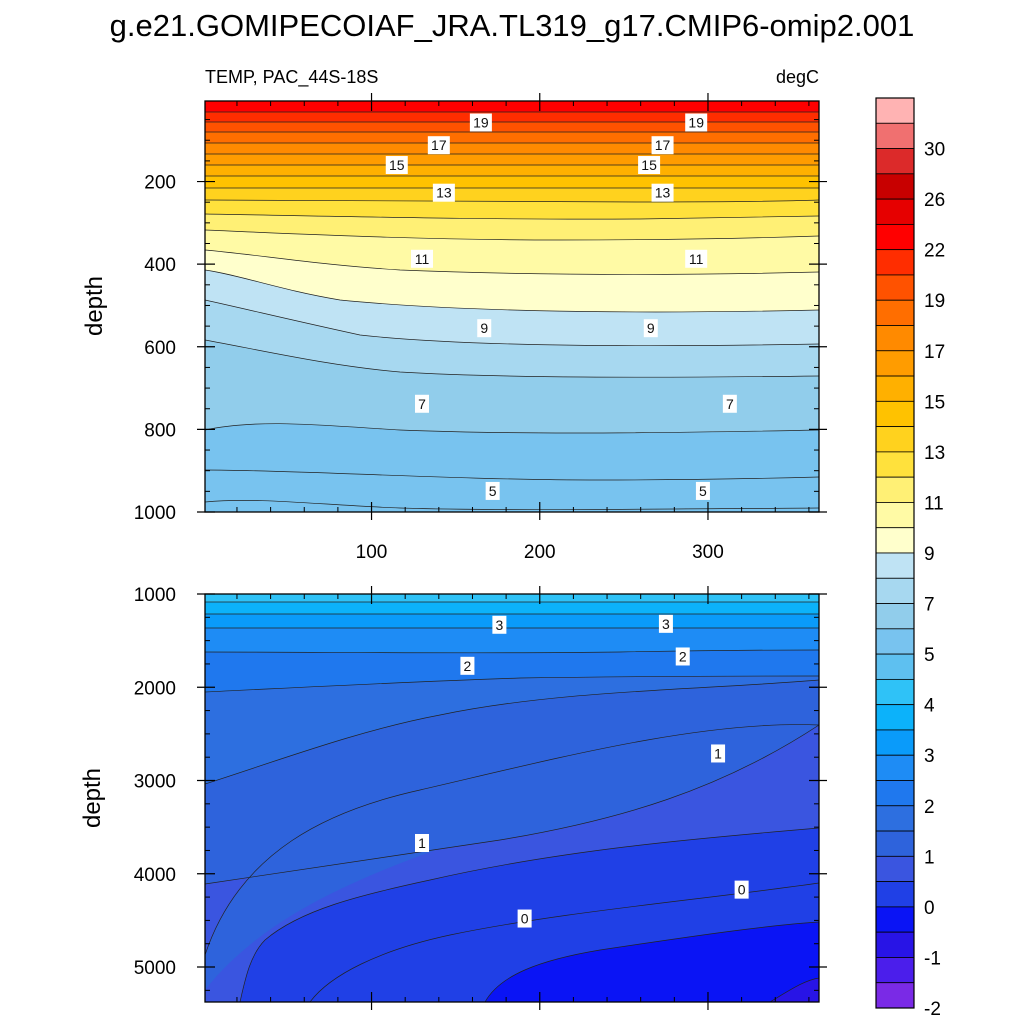 This screenshot has height=1024, width=1024. I want to click on contour-label-text: 5, so click(493, 491).